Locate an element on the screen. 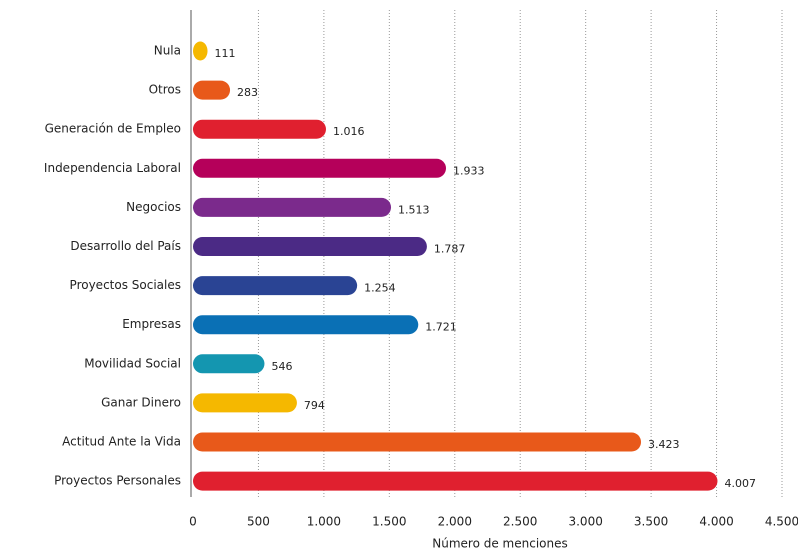 This screenshot has height=551, width=798. x-tick-label: 2.000 is located at coordinates (455, 522).